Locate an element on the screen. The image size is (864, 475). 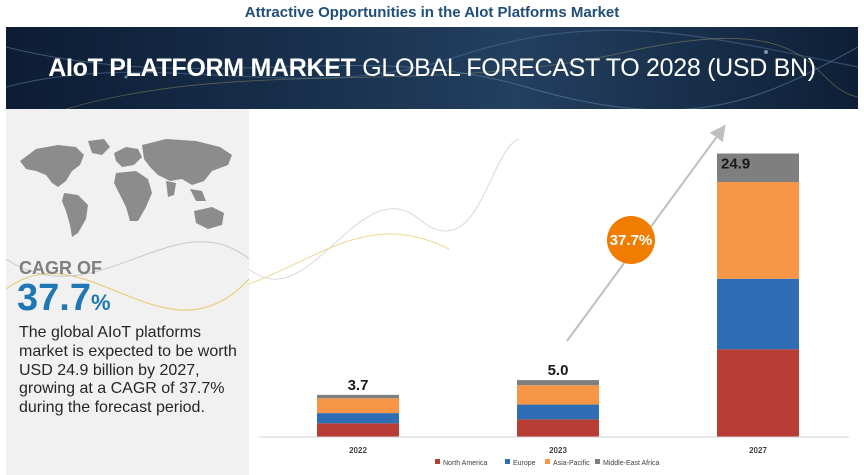
legend-label: Asia-Pacific is located at coordinates (571, 463).